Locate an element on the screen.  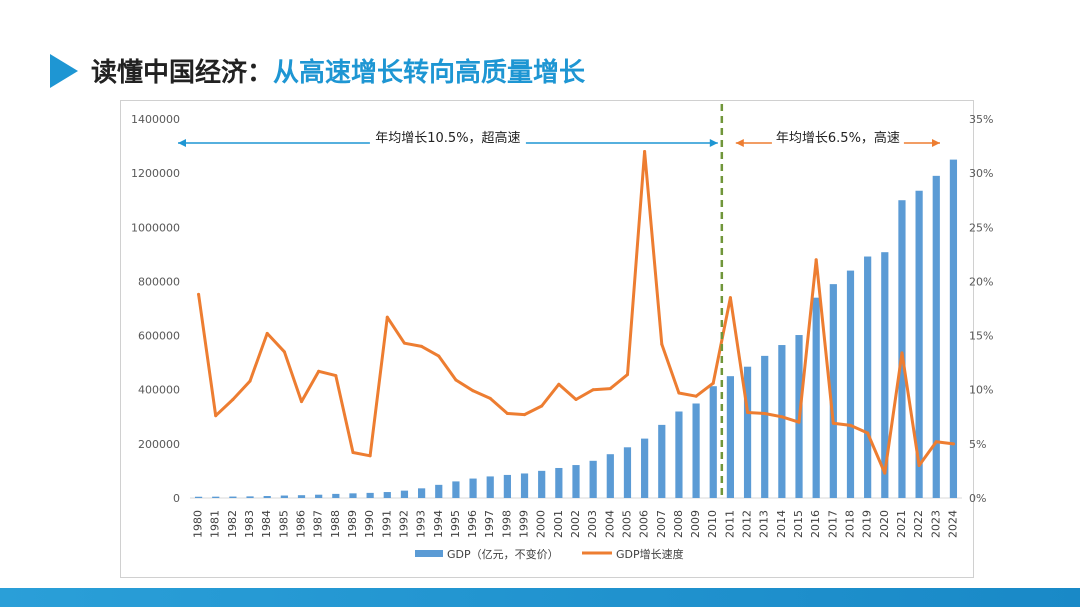
x-tick-label: 1991 is located at coordinates (386, 524).